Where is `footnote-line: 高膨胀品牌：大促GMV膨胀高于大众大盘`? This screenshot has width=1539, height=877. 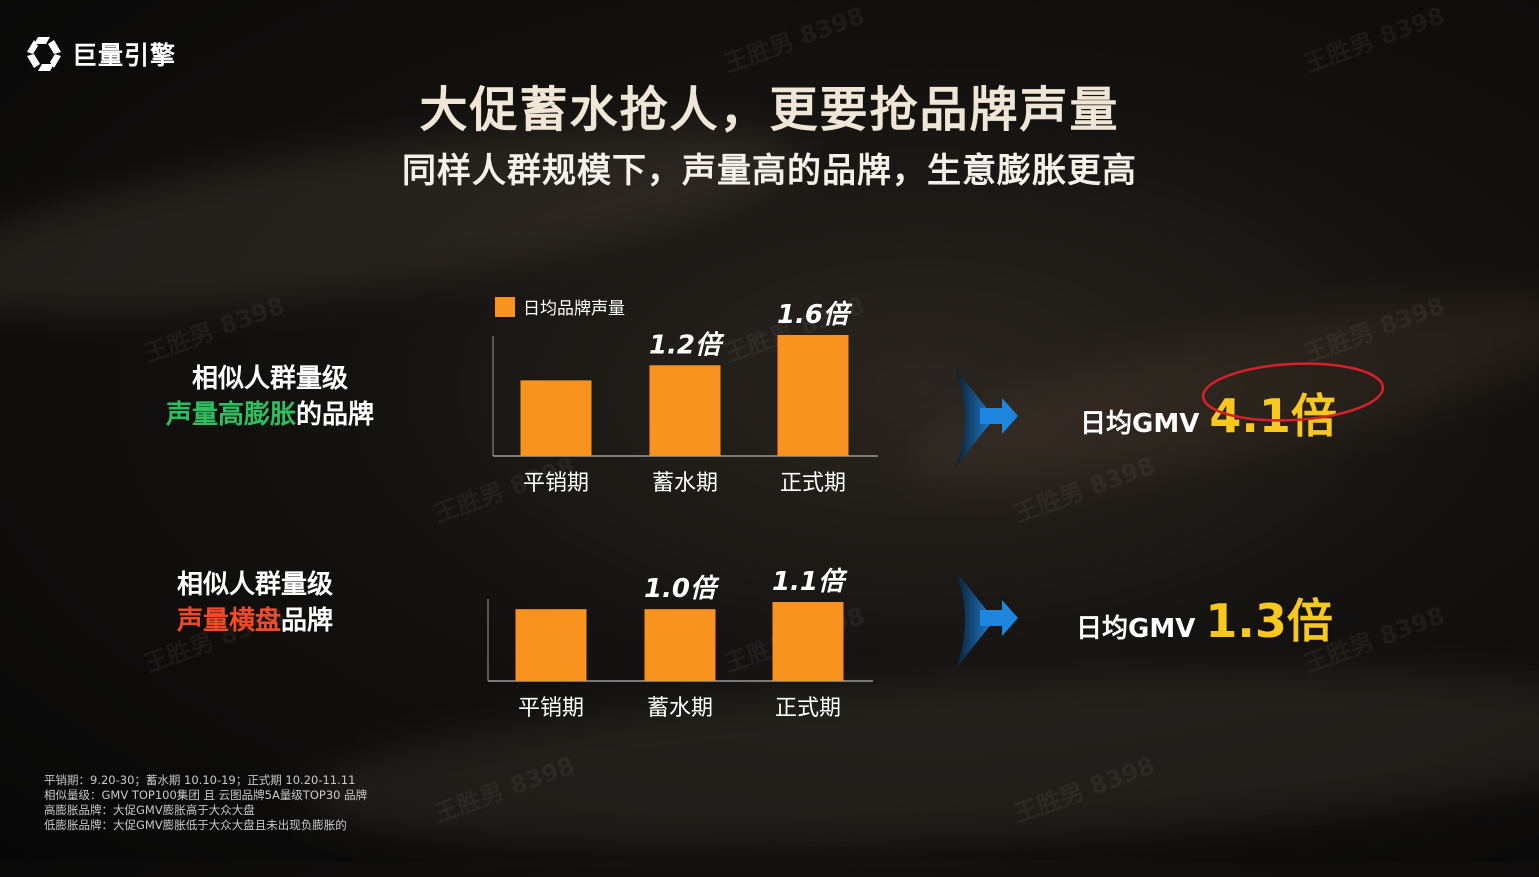
footnote-line: 高膨胀品牌：大促GMV膨胀高于大众大盘 is located at coordinates (149, 810).